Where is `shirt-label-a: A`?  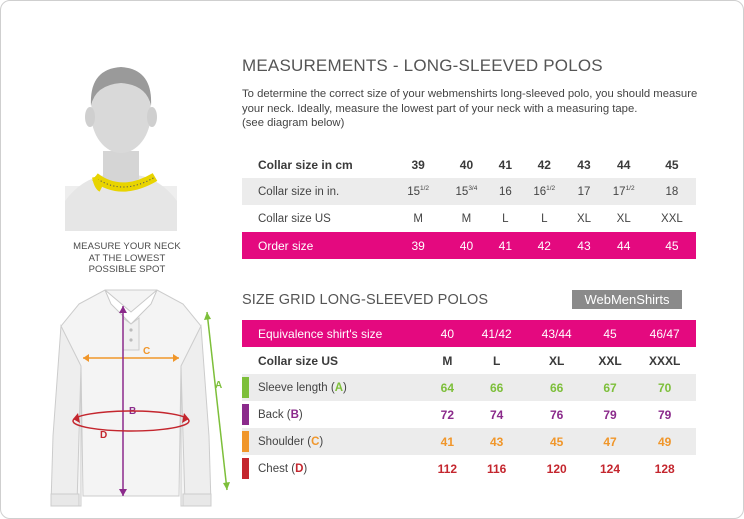 shirt-label-a: A is located at coordinates (218, 385).